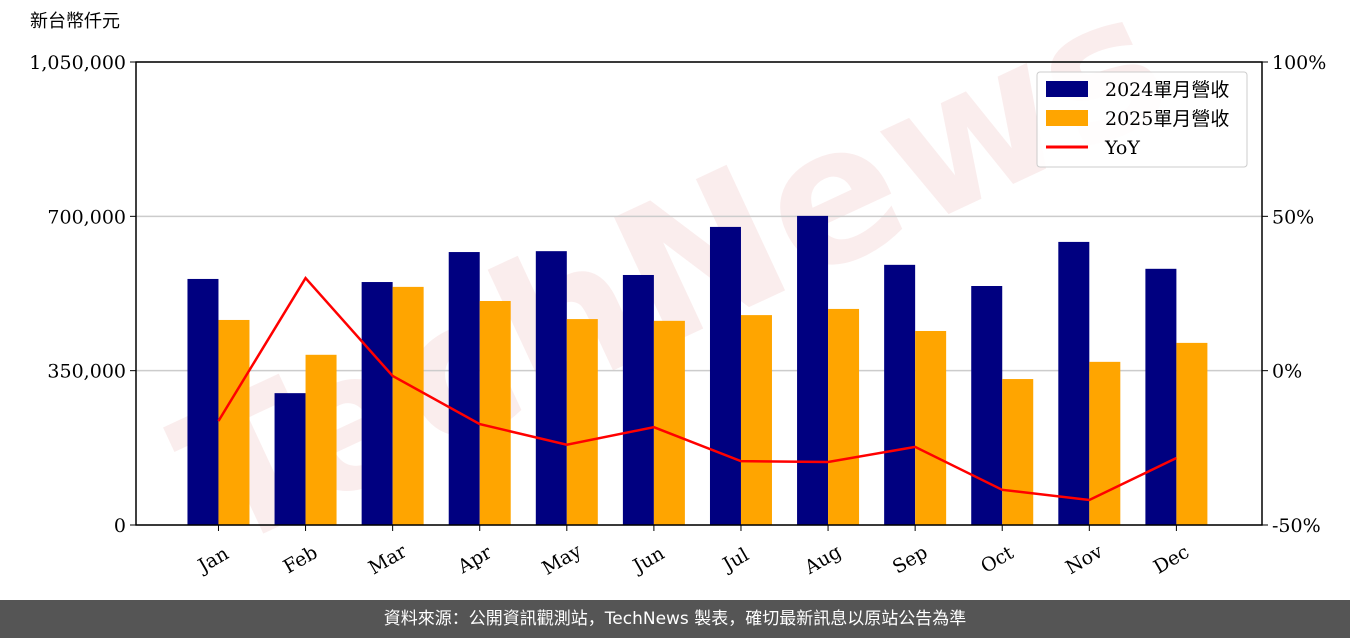  I want to click on x-tick-label: May, so click(561, 560).